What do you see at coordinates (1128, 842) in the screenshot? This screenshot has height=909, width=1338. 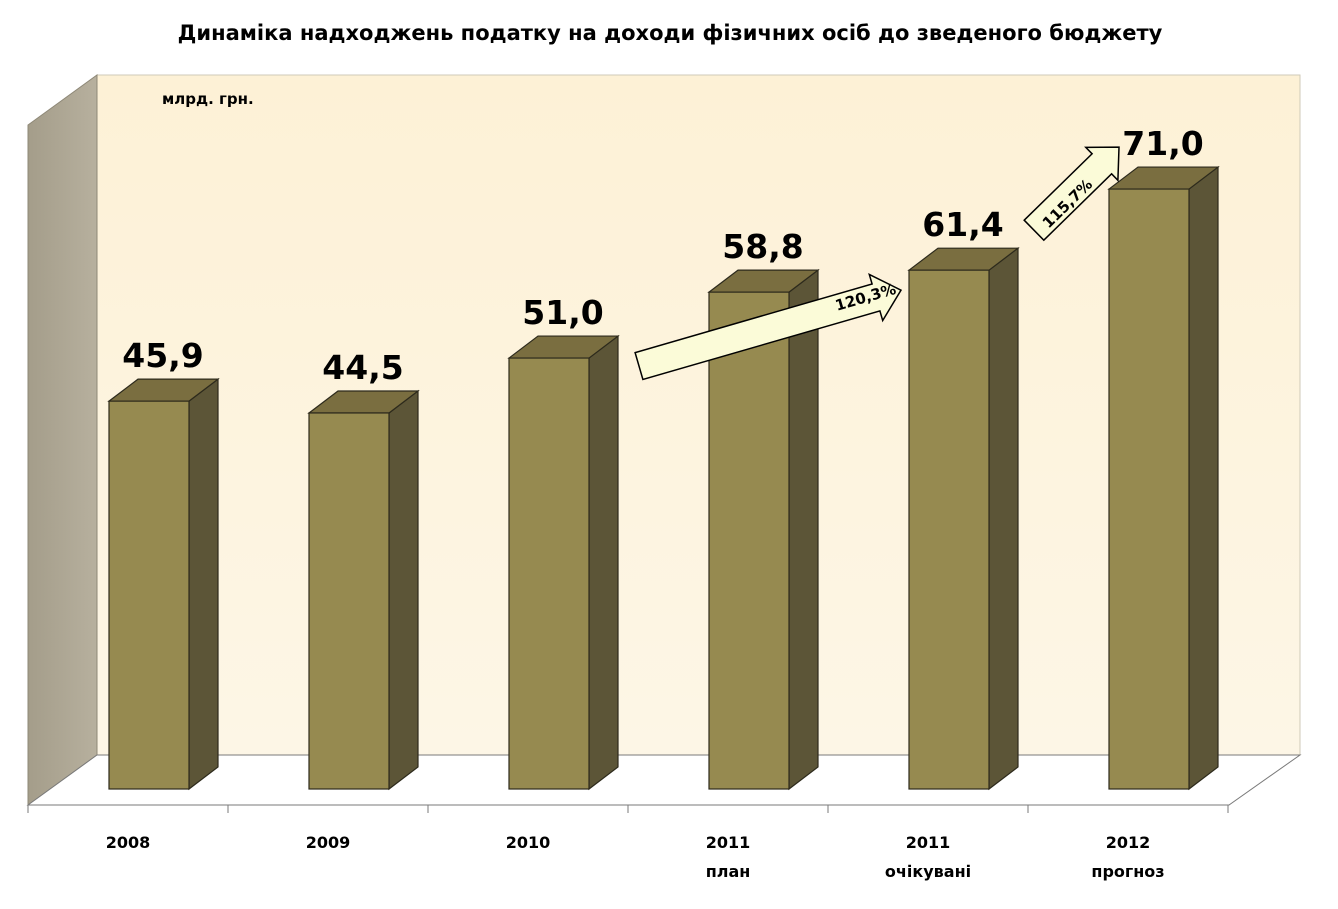 I see `x-tick-label: 2012` at bounding box center [1128, 842].